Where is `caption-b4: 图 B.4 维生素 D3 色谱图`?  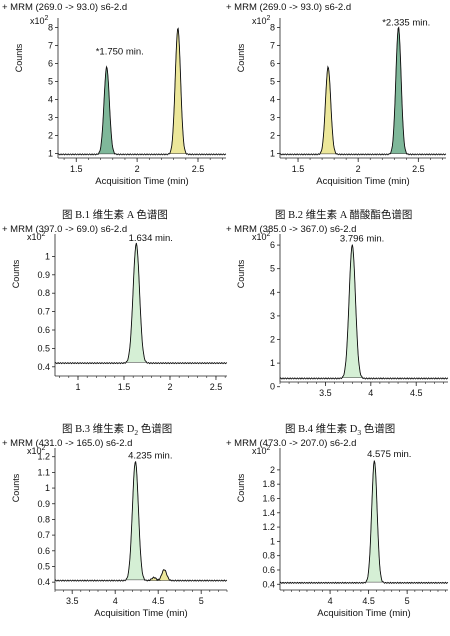
caption-b4: 图 B.4 维生素 D3 色谱图 is located at coordinates (340, 429).